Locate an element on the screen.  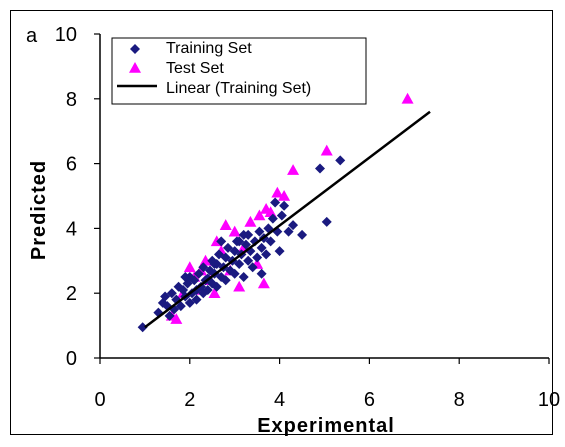
x-tick-label: 4 is located at coordinates (279, 400).